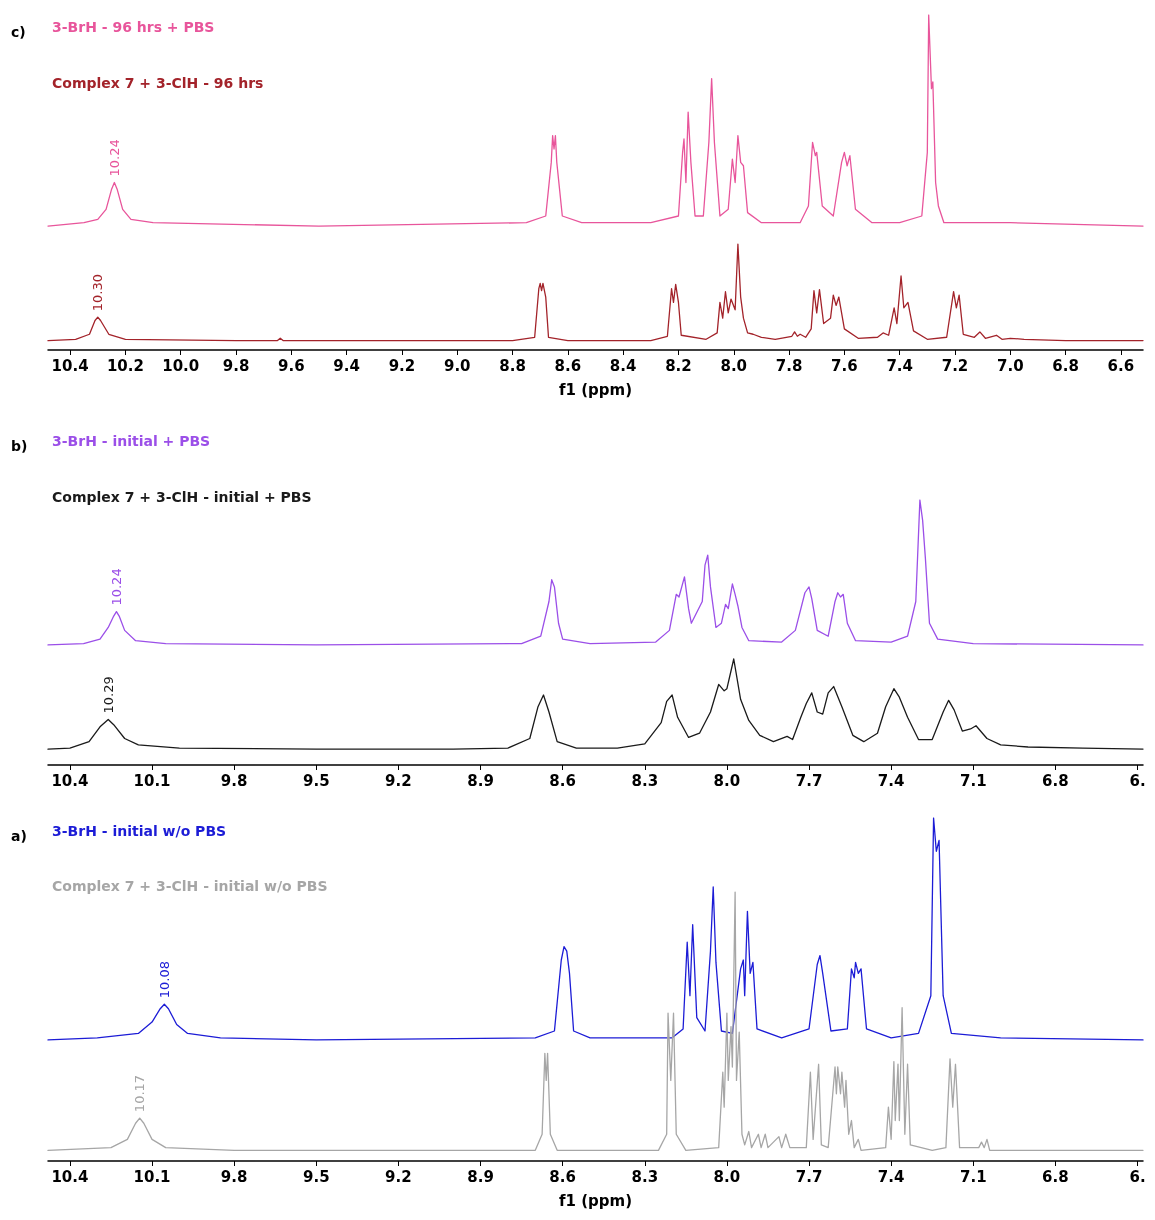  What do you see at coordinates (844, 365) in the screenshot?
I see `x-tick-label: 7.6` at bounding box center [844, 365].